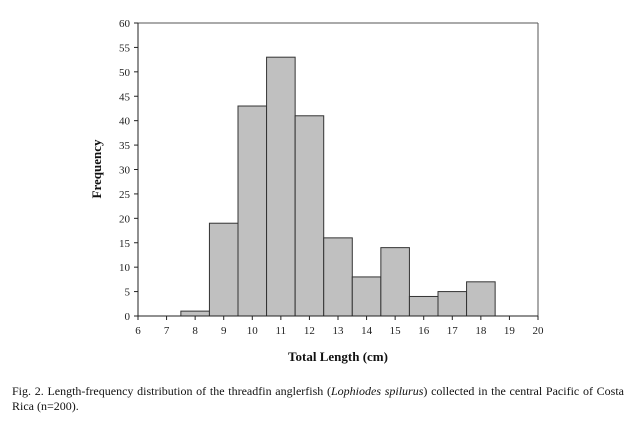 The width and height of the screenshot is (631, 428). Describe the element at coordinates (125, 24) in the screenshot. I see `y-tick-label: 60` at that location.